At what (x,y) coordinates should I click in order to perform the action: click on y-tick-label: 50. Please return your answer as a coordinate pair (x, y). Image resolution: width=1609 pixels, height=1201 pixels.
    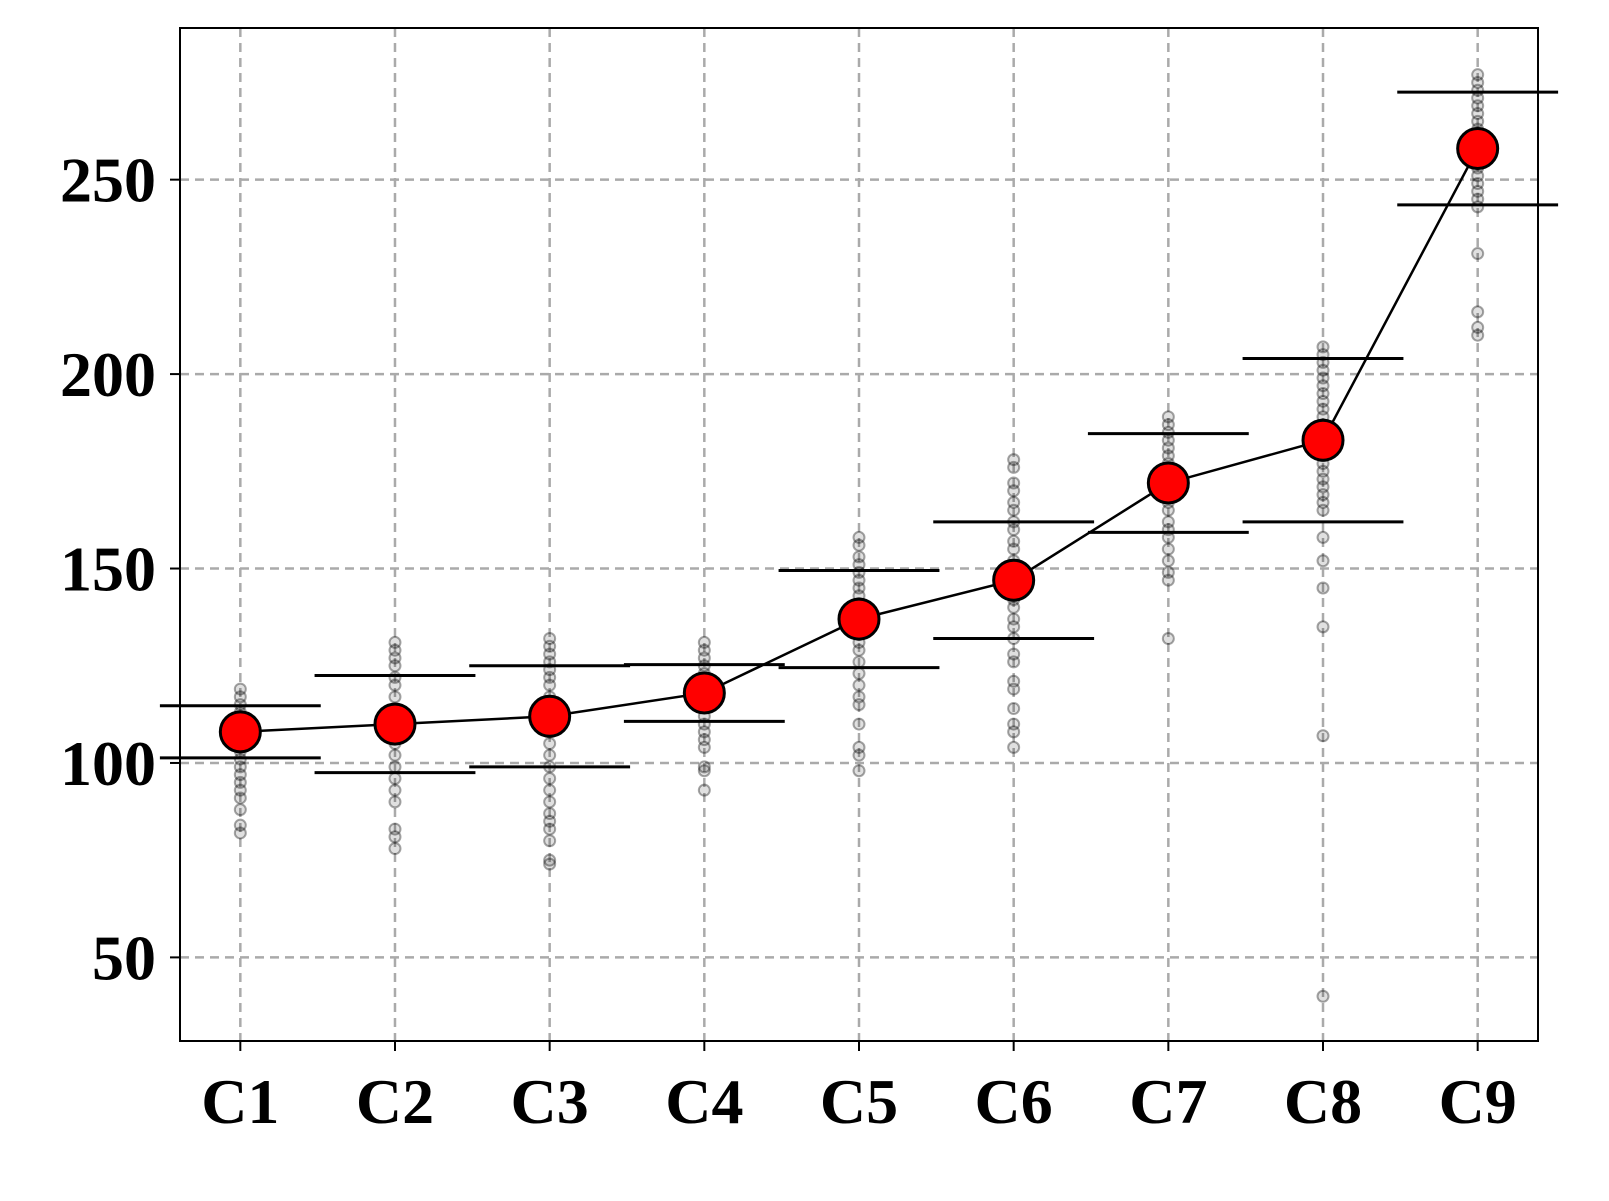
    Looking at the image, I should click on (124, 957).